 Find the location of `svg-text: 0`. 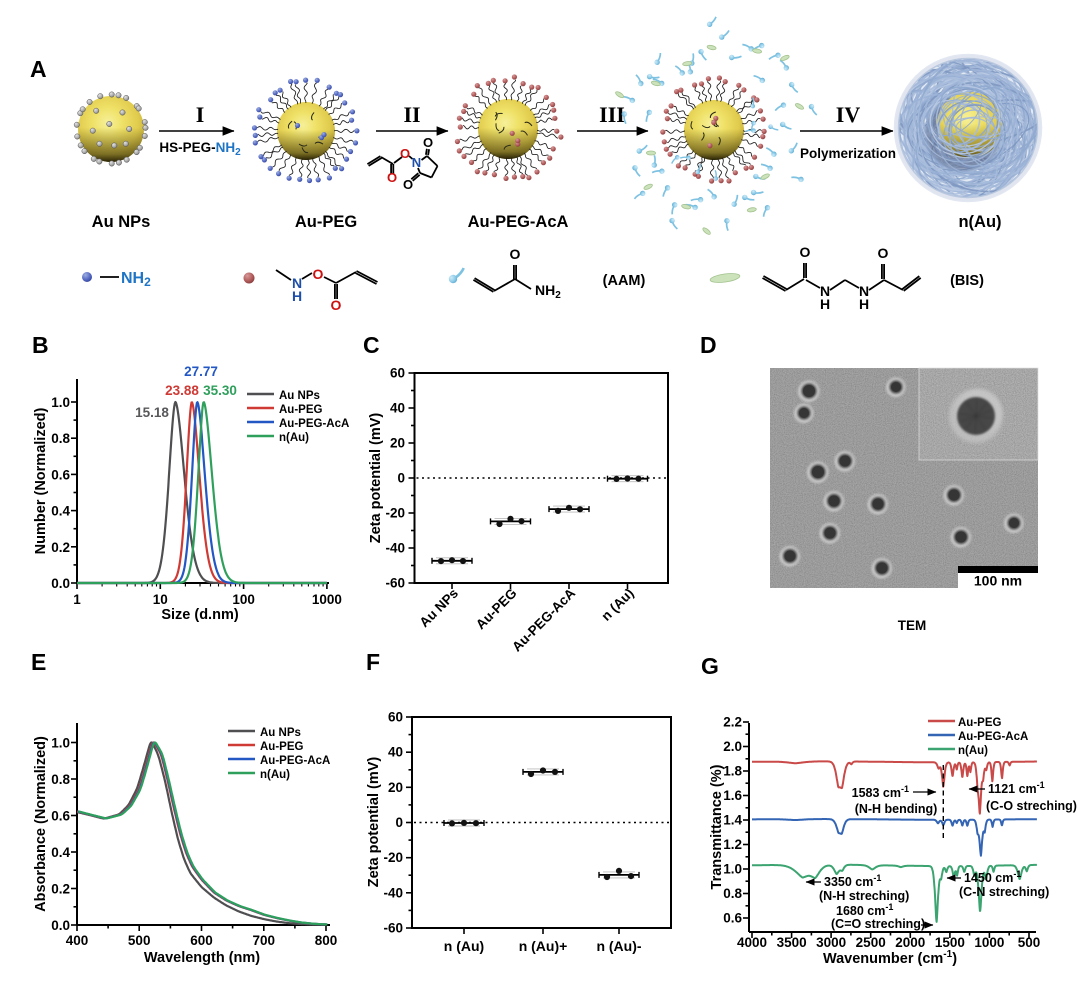

svg-text: 0 is located at coordinates (399, 822).